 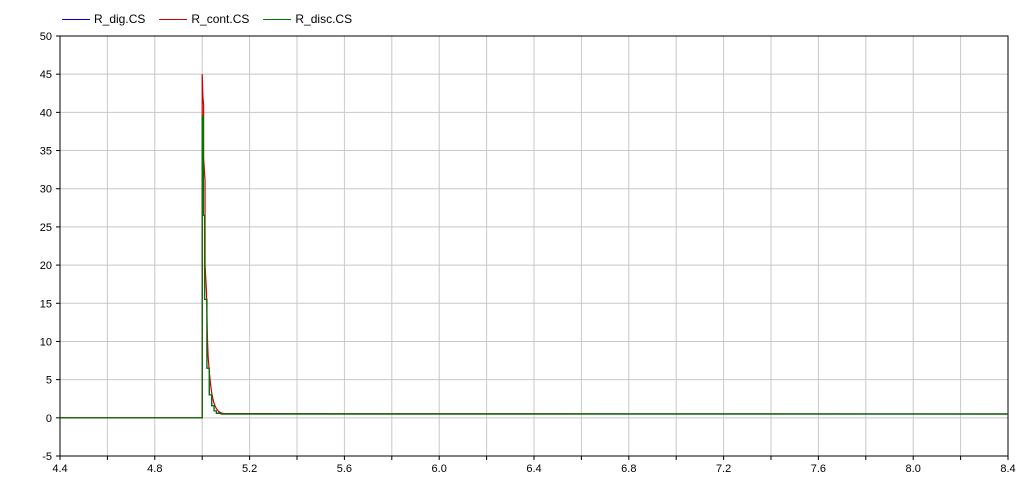 What do you see at coordinates (1007, 469) in the screenshot?
I see `x-tick-label: 8.4` at bounding box center [1007, 469].